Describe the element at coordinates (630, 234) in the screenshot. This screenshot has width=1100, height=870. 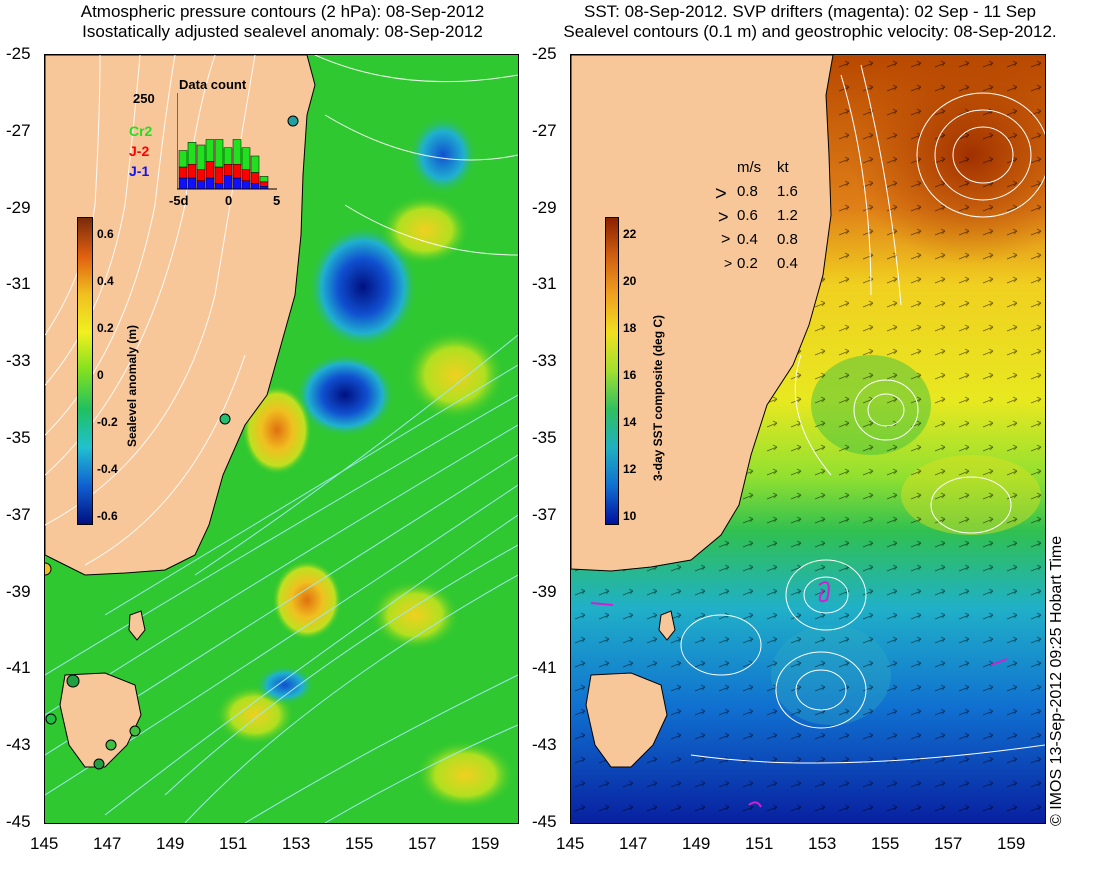
I see `colorbar-tick: 22` at that location.